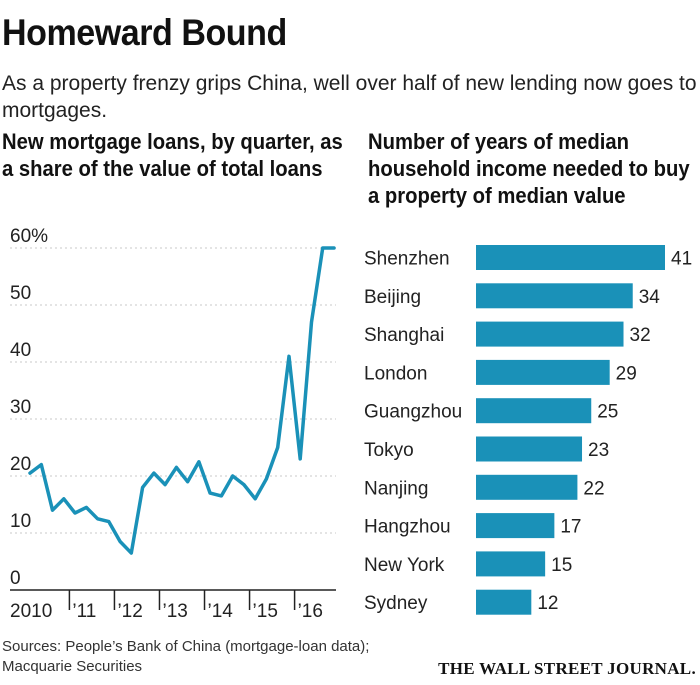  What do you see at coordinates (20, 521) in the screenshot?
I see `y-tick-label: 10` at bounding box center [20, 521].